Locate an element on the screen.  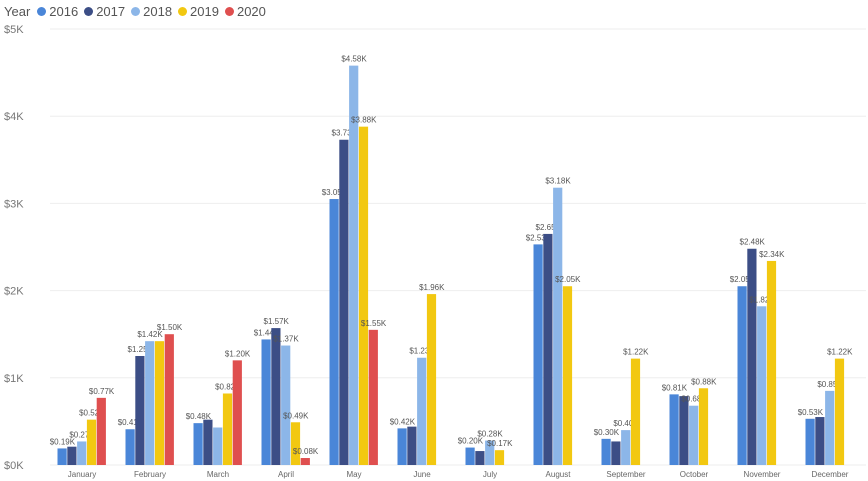
bar-2017-april is located at coordinates (276, 396).